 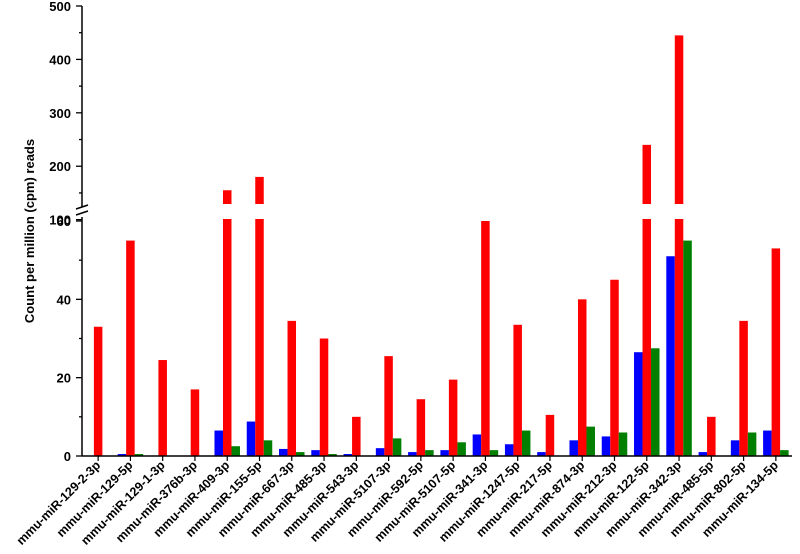 I want to click on bar-s1-18-upper, so click(x=679, y=119).